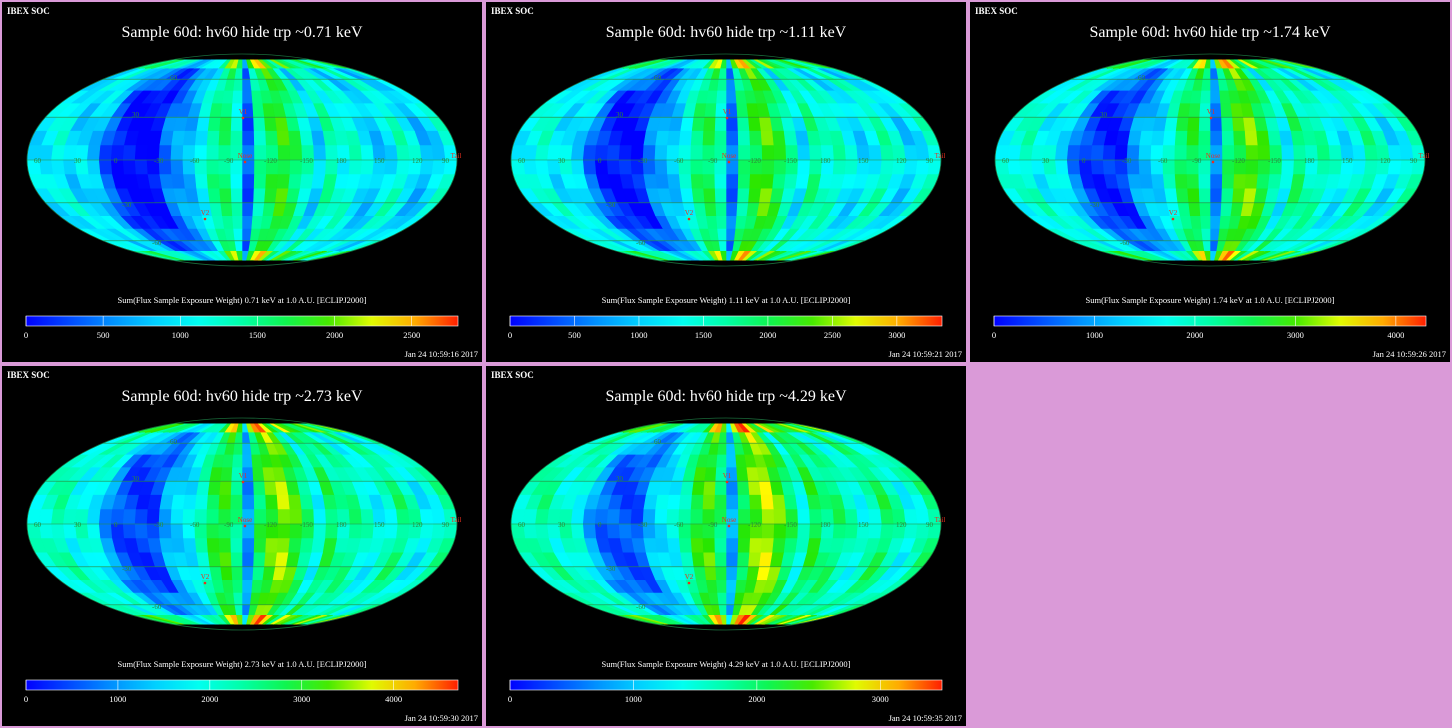 The width and height of the screenshot is (1452, 728). Describe the element at coordinates (679, 161) in the screenshot. I see `longitude-label: -60` at that location.